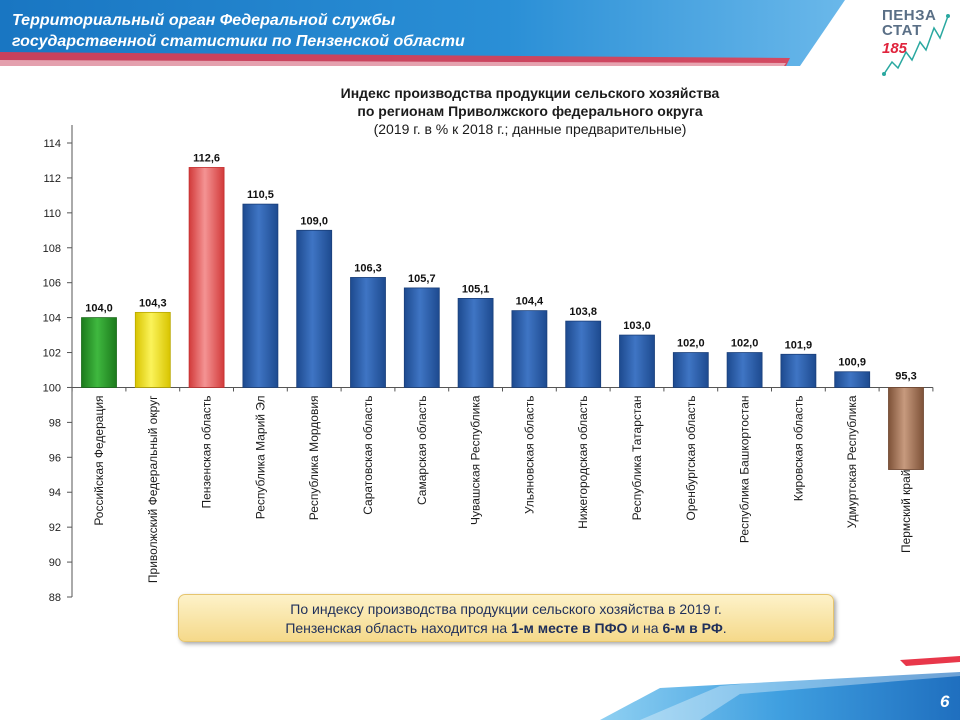  Describe the element at coordinates (902, 30) in the screenshot. I see `logo-word-stat: СТАТ` at that location.